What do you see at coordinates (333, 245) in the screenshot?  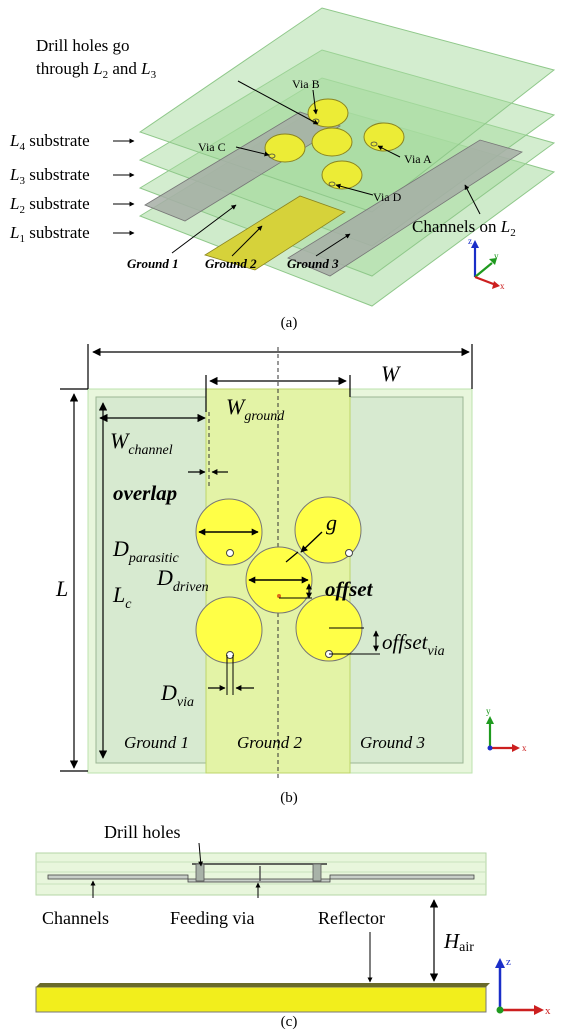 I see `ground-3-arrow` at bounding box center [333, 245].